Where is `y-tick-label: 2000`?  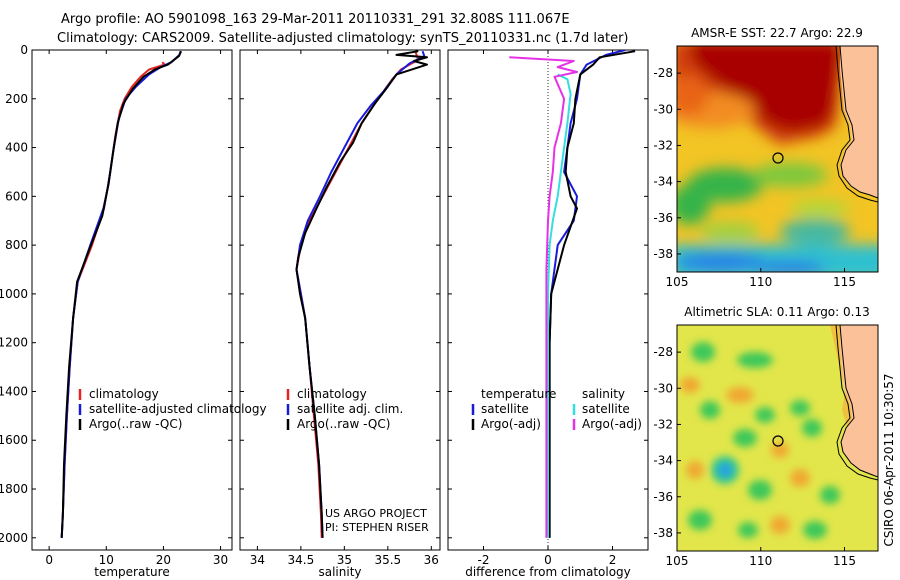 y-tick-label: 2000 is located at coordinates (14, 538).